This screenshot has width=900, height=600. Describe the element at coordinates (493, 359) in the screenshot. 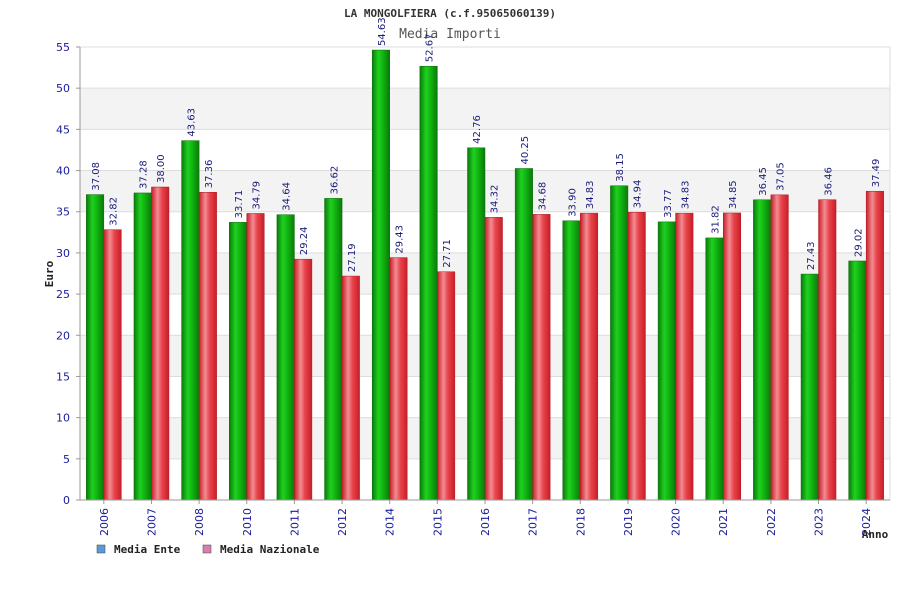

I see `bar-media-nazionale-2016` at that location.